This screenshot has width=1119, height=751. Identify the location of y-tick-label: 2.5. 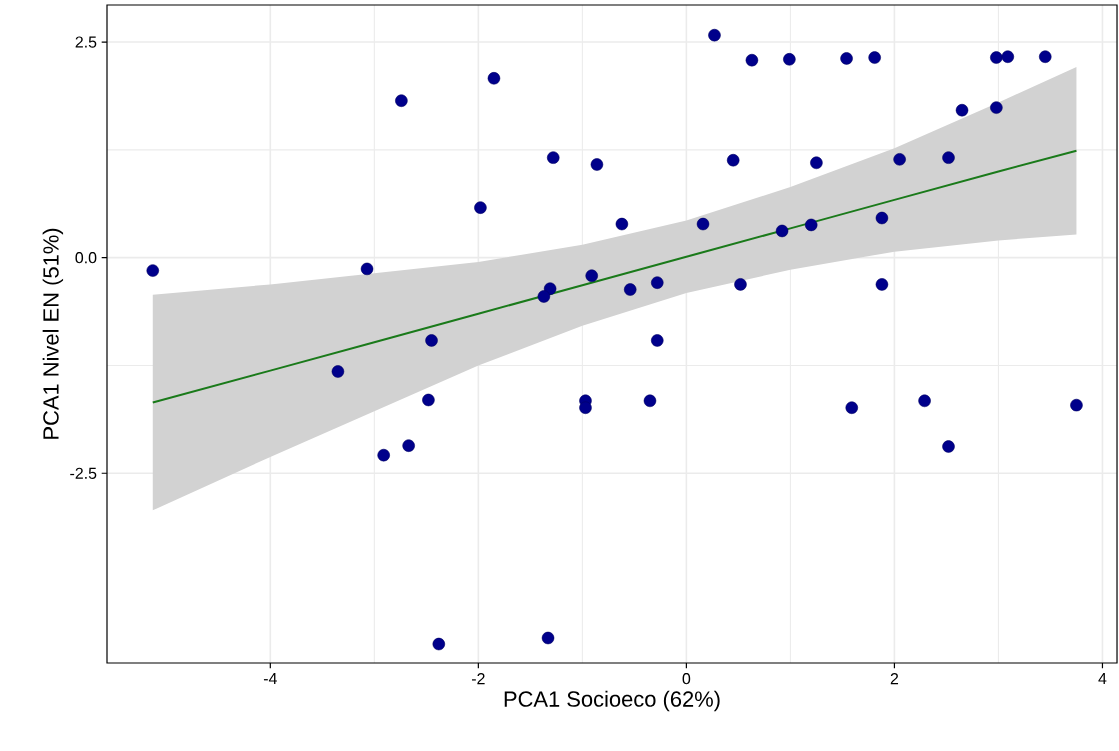
(86, 42).